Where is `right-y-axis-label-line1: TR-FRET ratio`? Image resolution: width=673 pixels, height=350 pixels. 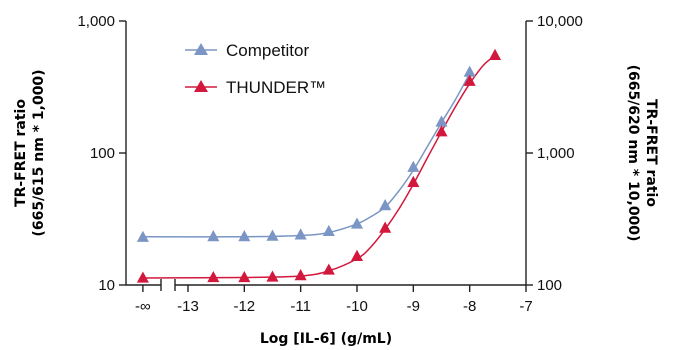 right-y-axis-label-line1: TR-FRET ratio is located at coordinates (651, 153).